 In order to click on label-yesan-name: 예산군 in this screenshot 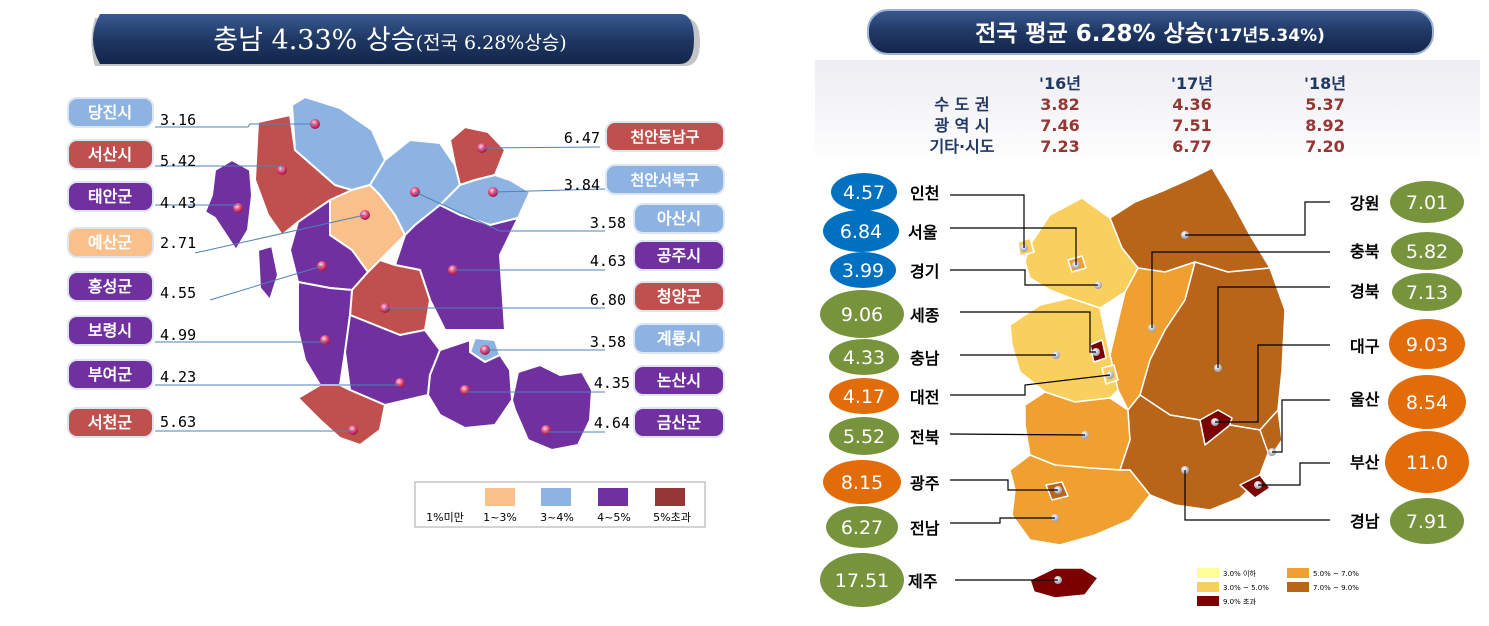, I will do `click(110, 242)`.